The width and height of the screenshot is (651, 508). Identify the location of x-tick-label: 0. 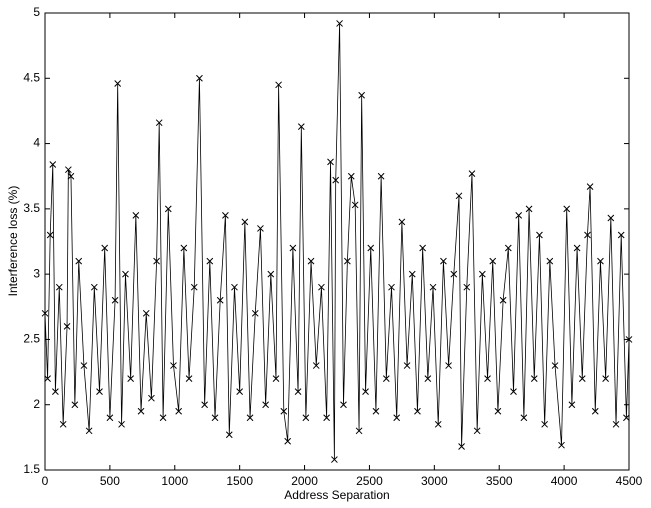
(45, 481).